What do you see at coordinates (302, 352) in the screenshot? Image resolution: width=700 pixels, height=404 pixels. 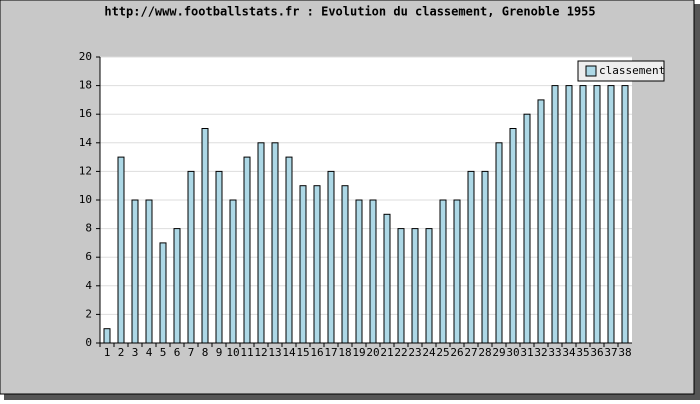 I see `x-tick-label: 15` at bounding box center [302, 352].